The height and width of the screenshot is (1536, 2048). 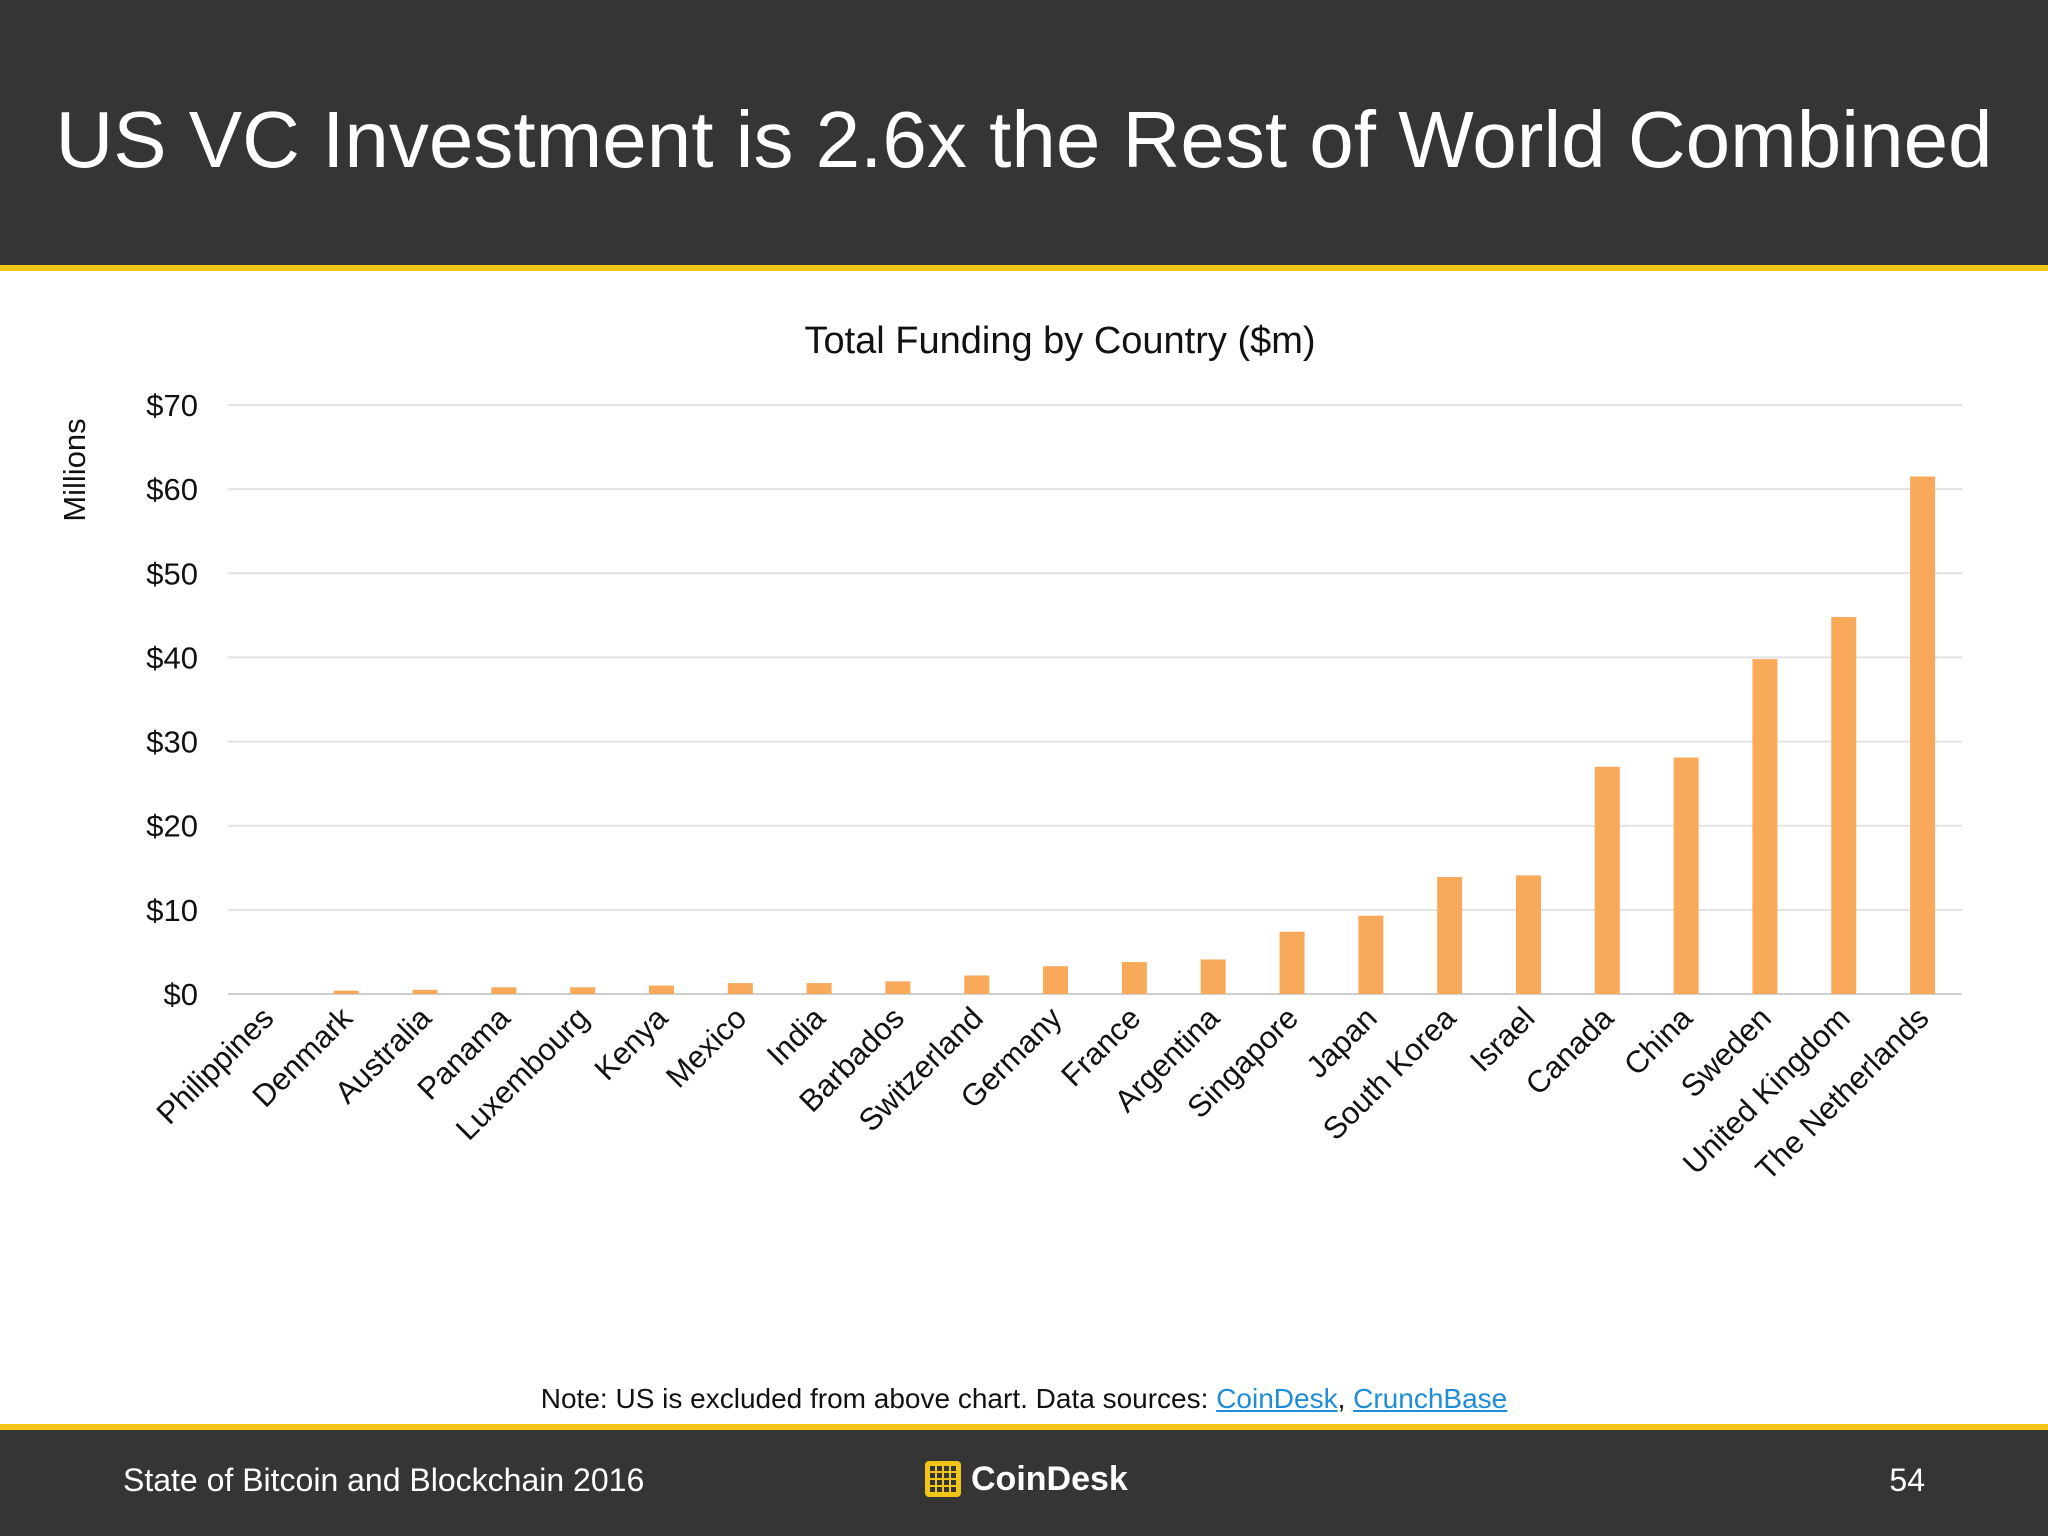 I want to click on bar-switzerland, so click(x=977, y=984).